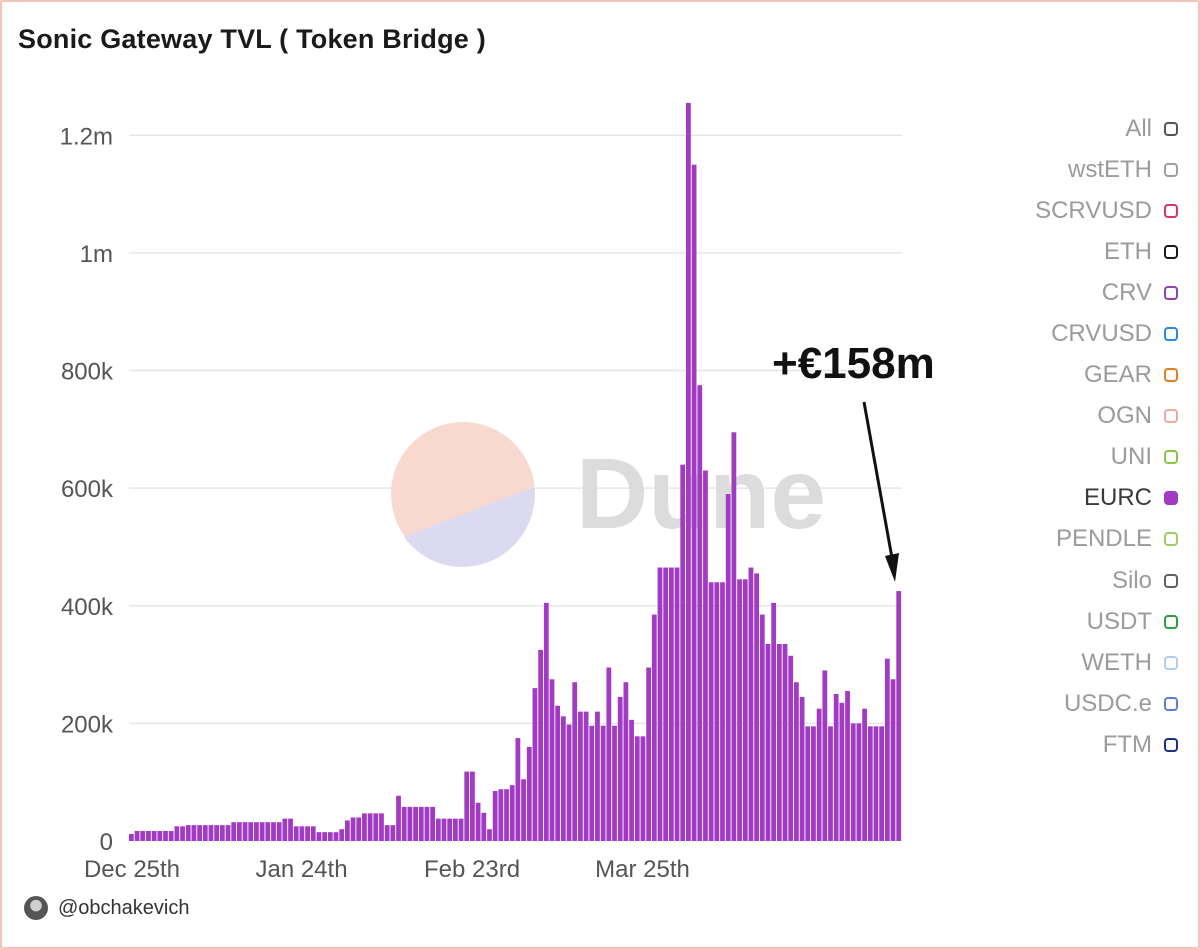 The height and width of the screenshot is (949, 1200). Describe the element at coordinates (1068, 169) in the screenshot. I see `legend-item: wstETH` at that location.